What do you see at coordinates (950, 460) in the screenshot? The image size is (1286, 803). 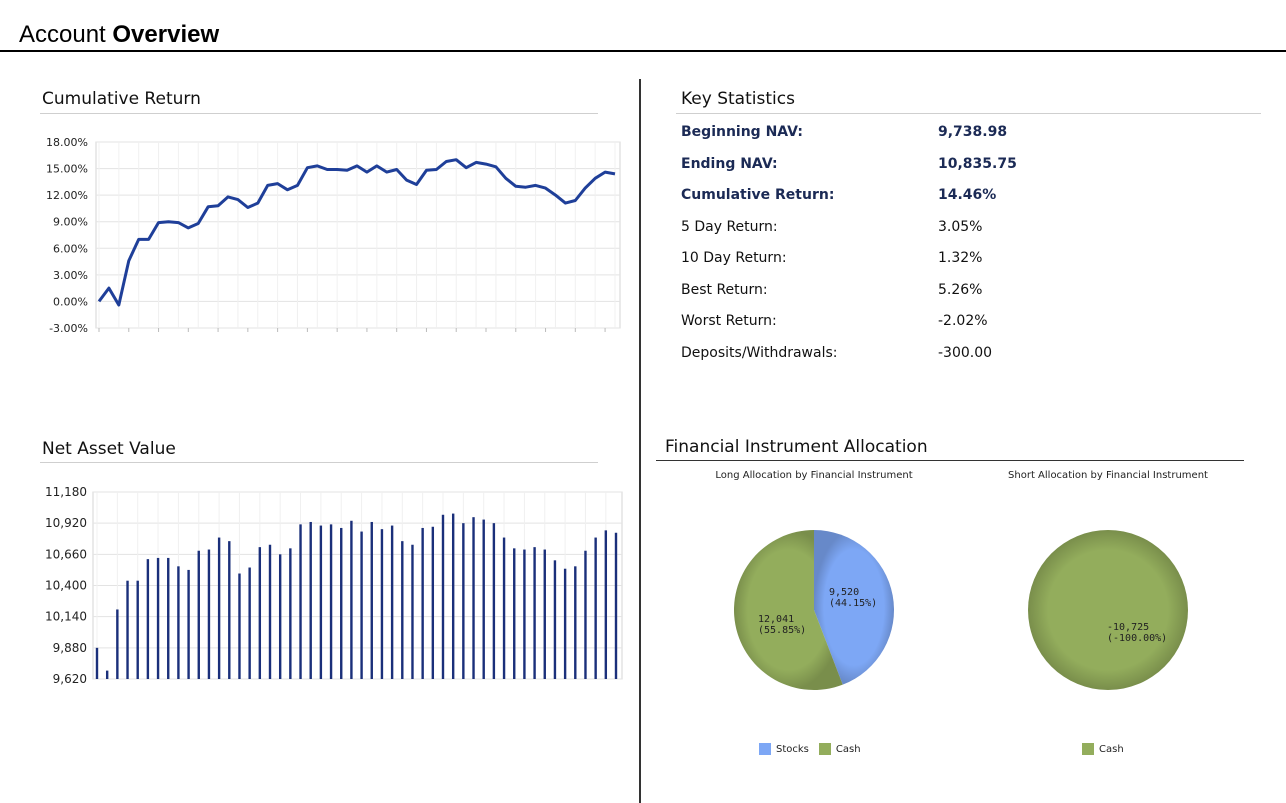 I see `allocation-rule` at bounding box center [950, 460].